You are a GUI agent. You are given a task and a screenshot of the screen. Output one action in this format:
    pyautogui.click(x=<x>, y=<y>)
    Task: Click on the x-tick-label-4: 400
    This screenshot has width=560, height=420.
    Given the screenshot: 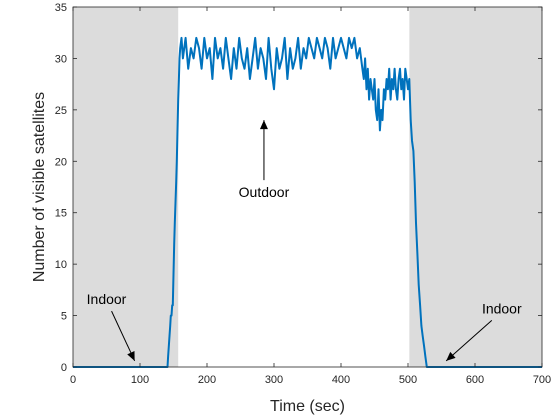 What is the action you would take?
    pyautogui.click(x=341, y=380)
    